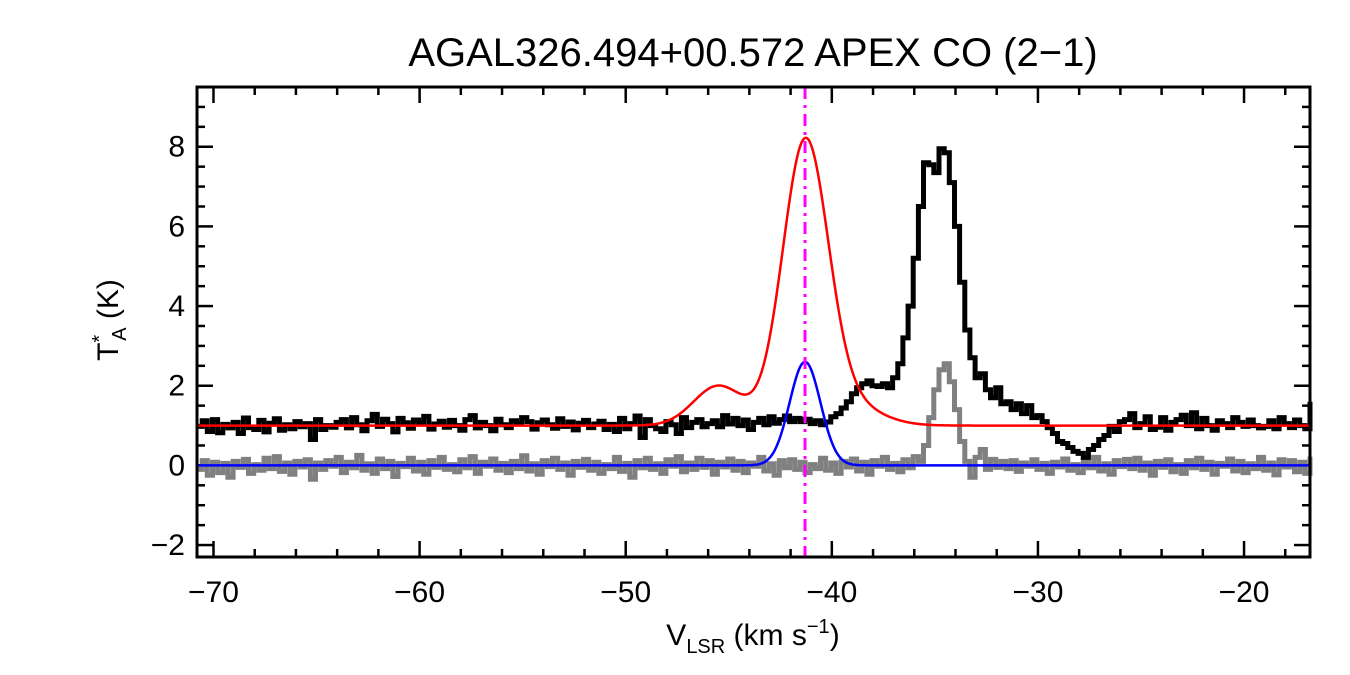  I want to click on x-axis-title: VLSR (km s−1), so click(752, 637).